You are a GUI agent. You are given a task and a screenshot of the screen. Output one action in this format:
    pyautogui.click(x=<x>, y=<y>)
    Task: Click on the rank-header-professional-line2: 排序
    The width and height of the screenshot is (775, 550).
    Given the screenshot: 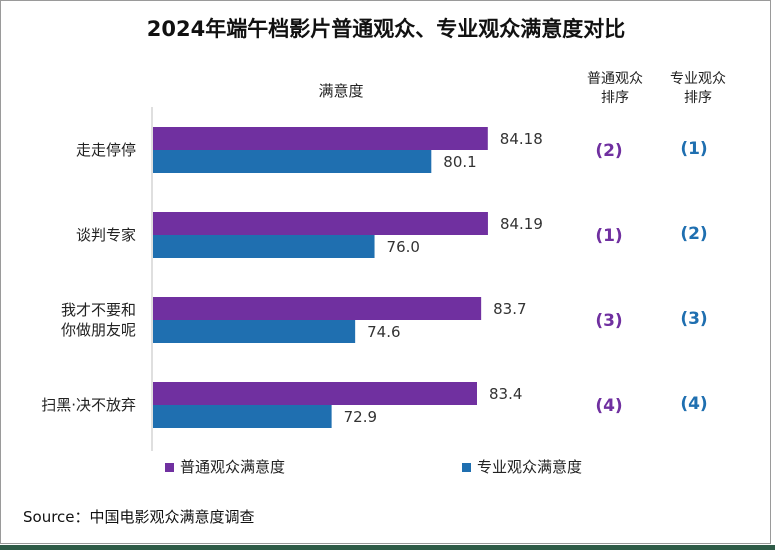 What is the action you would take?
    pyautogui.click(x=698, y=98)
    